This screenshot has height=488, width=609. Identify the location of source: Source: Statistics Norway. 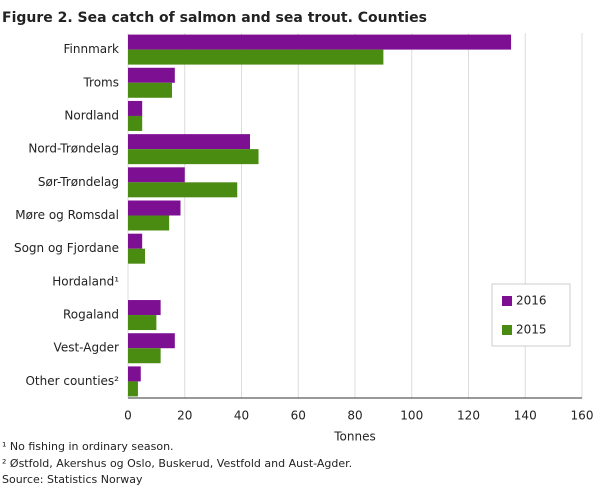
(72, 479).